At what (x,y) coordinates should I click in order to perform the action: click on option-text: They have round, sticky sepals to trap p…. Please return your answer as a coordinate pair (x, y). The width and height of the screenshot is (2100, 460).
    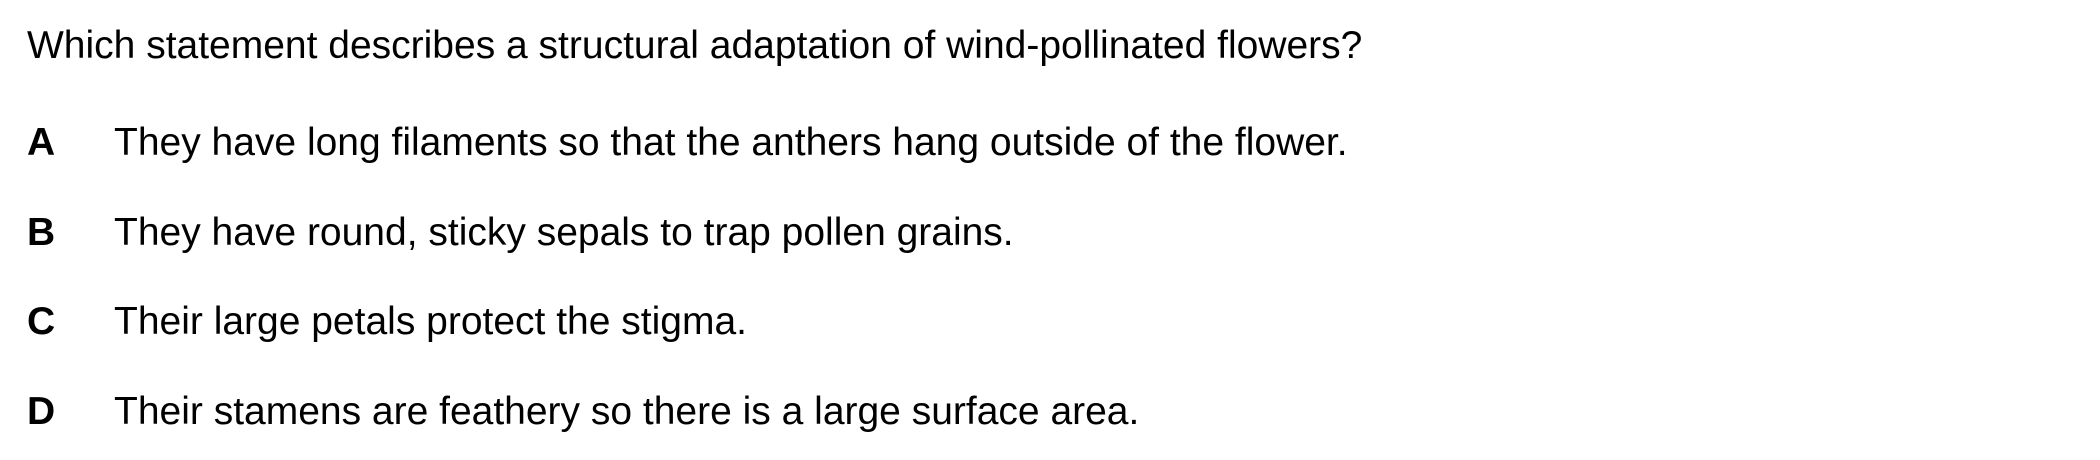
    Looking at the image, I should click on (564, 232).